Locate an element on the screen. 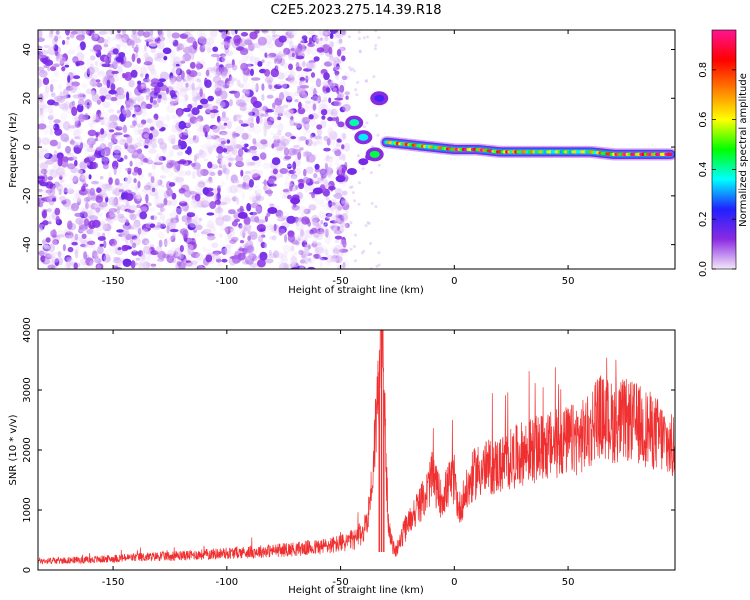 The height and width of the screenshot is (600, 750). spectrogram-main-line is located at coordinates (527, 148).